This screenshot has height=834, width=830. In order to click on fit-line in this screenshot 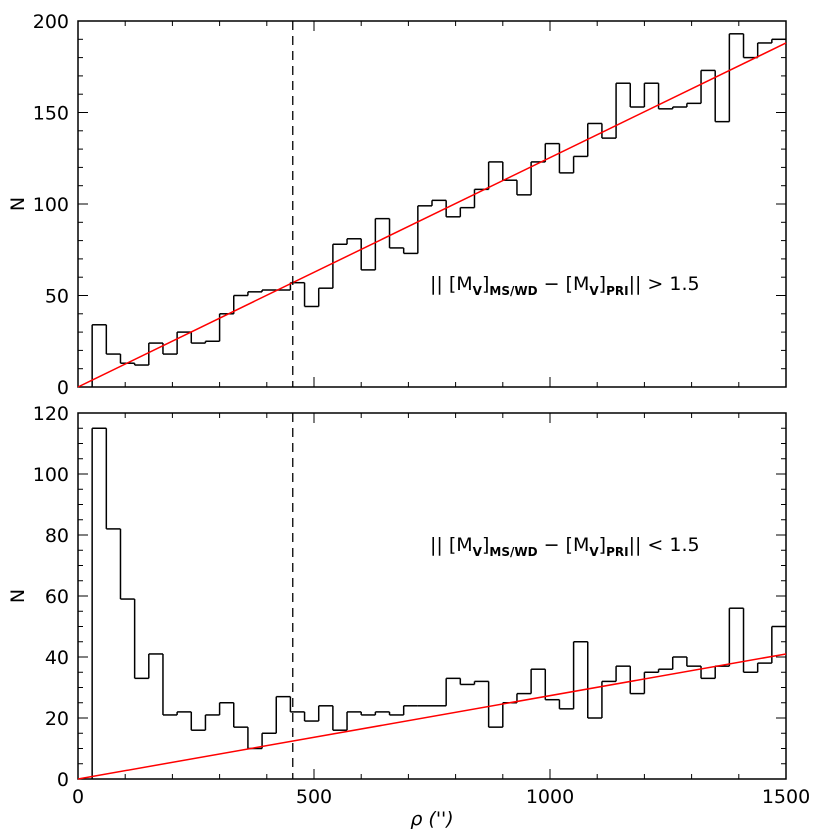, I will do `click(432, 716)`.